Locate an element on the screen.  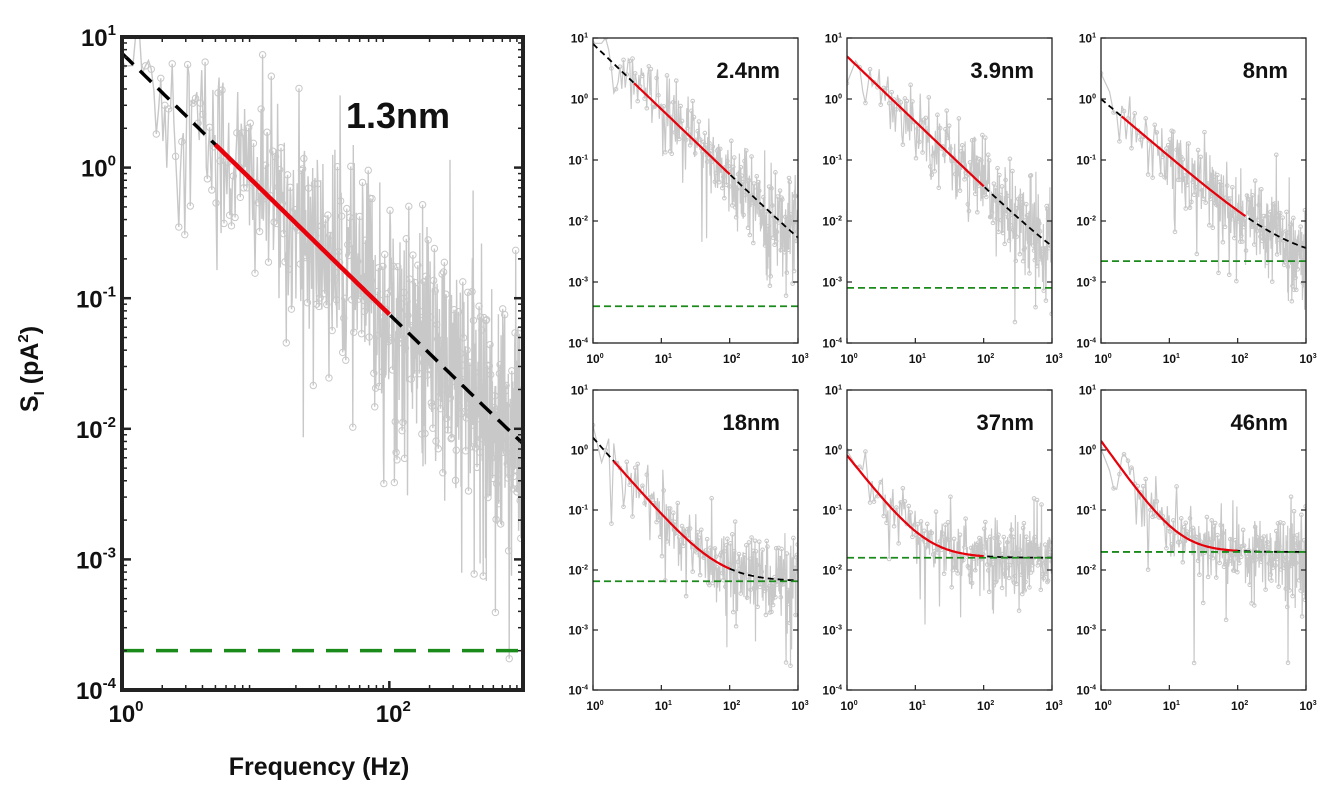
y-axis-label-sub: I is located at coordinates (39, 393).